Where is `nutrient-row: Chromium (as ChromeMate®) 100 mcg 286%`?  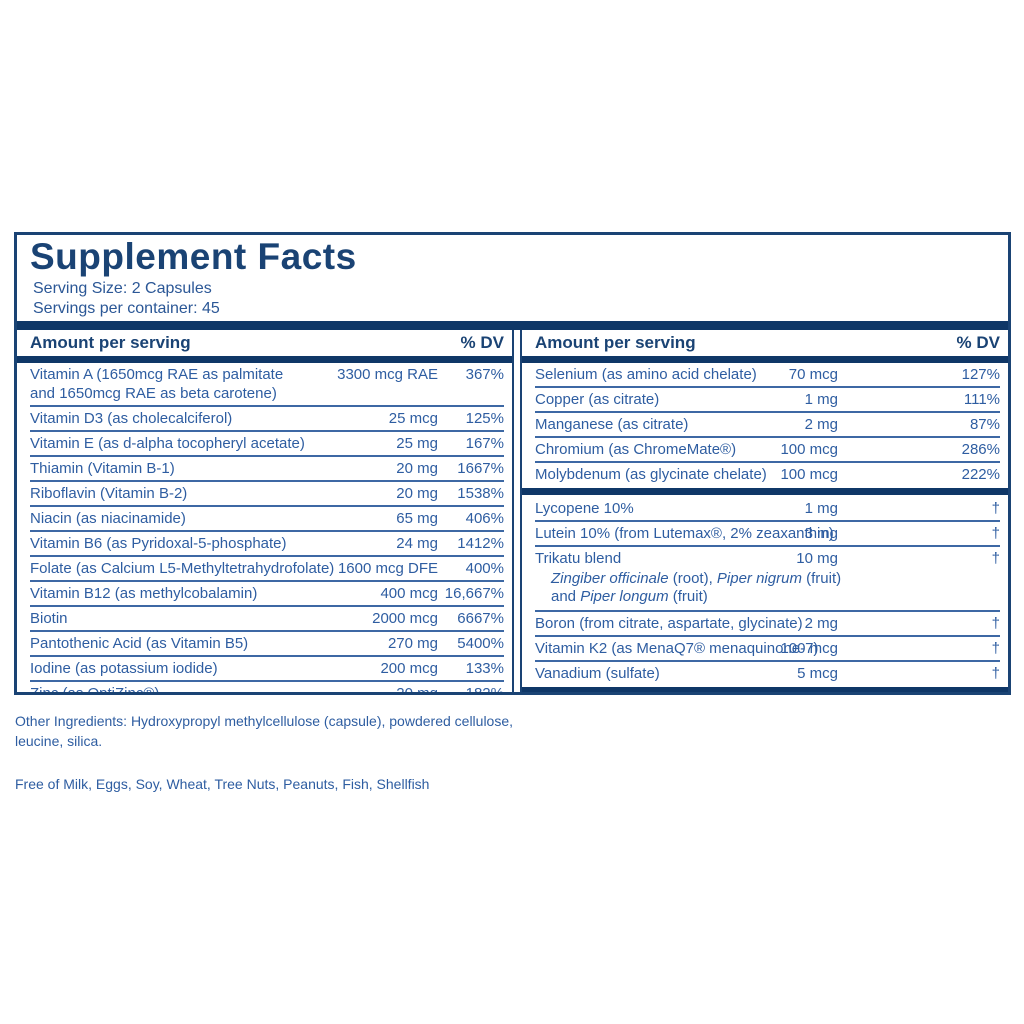 nutrient-row: Chromium (as ChromeMate®) 100 mcg 286% is located at coordinates (767, 448).